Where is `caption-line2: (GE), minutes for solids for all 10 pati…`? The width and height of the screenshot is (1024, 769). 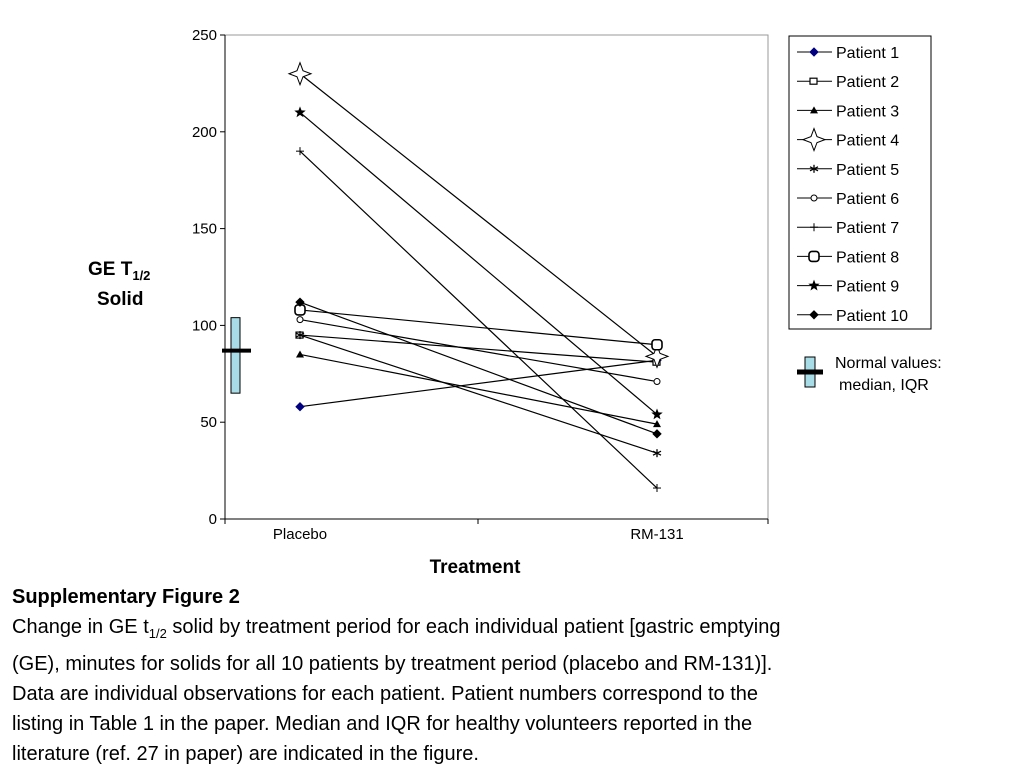
caption-line2: (GE), minutes for solids for all 10 pati… is located at coordinates (392, 664).